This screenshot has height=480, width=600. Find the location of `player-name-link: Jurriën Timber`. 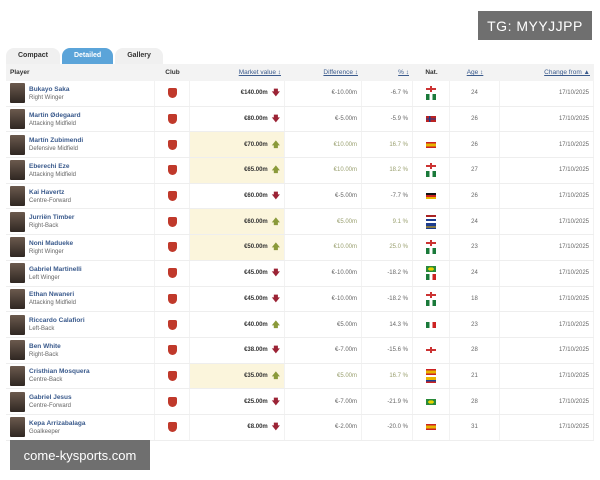

player-name-link: Jurriën Timber is located at coordinates (52, 218).